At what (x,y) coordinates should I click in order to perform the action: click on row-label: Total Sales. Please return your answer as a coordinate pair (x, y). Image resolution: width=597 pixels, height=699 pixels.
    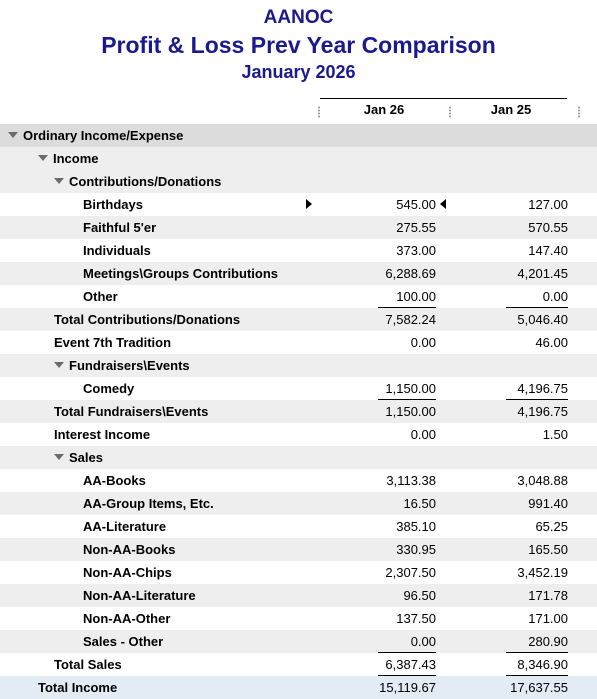
    Looking at the image, I should click on (88, 664).